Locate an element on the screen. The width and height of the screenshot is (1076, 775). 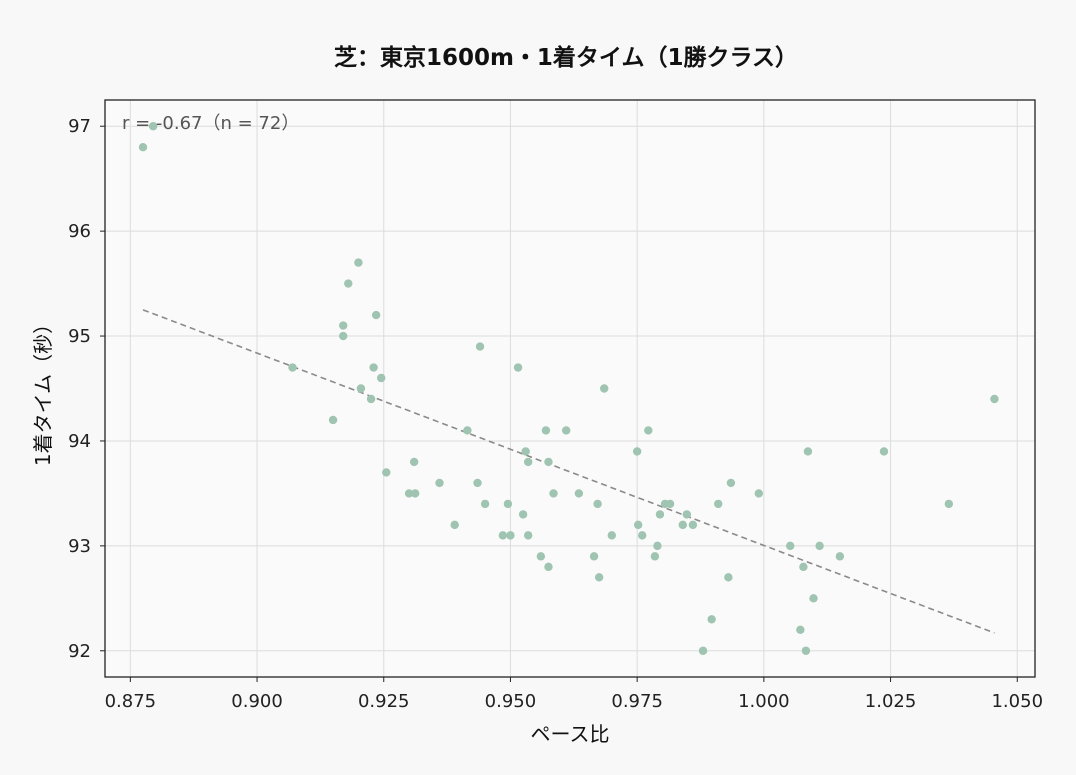
y-tick-label: 93 is located at coordinates (79, 546).